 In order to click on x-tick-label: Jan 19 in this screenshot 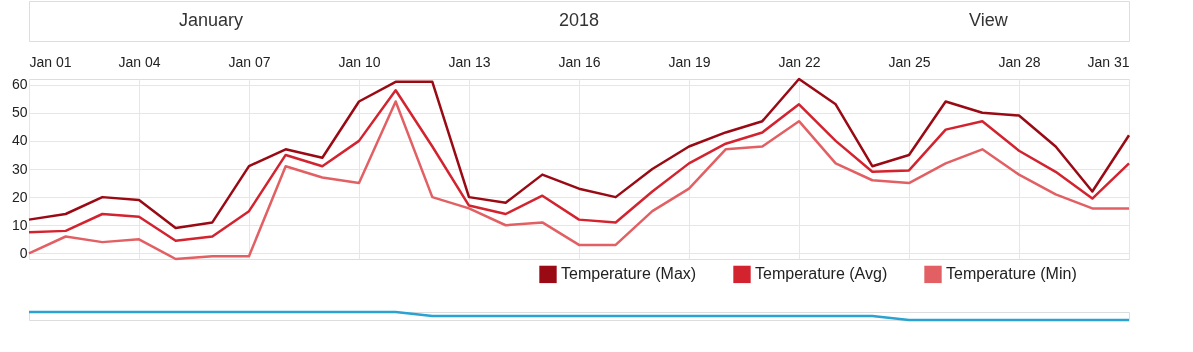, I will do `click(689, 61)`.